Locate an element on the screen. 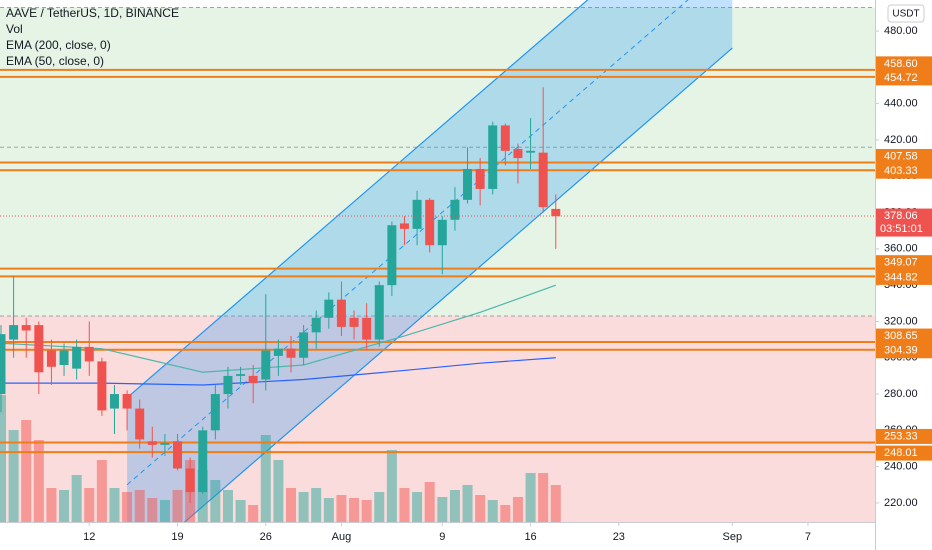 Image resolution: width=932 pixels, height=550 pixels. x-tick-label: 9 is located at coordinates (442, 537).